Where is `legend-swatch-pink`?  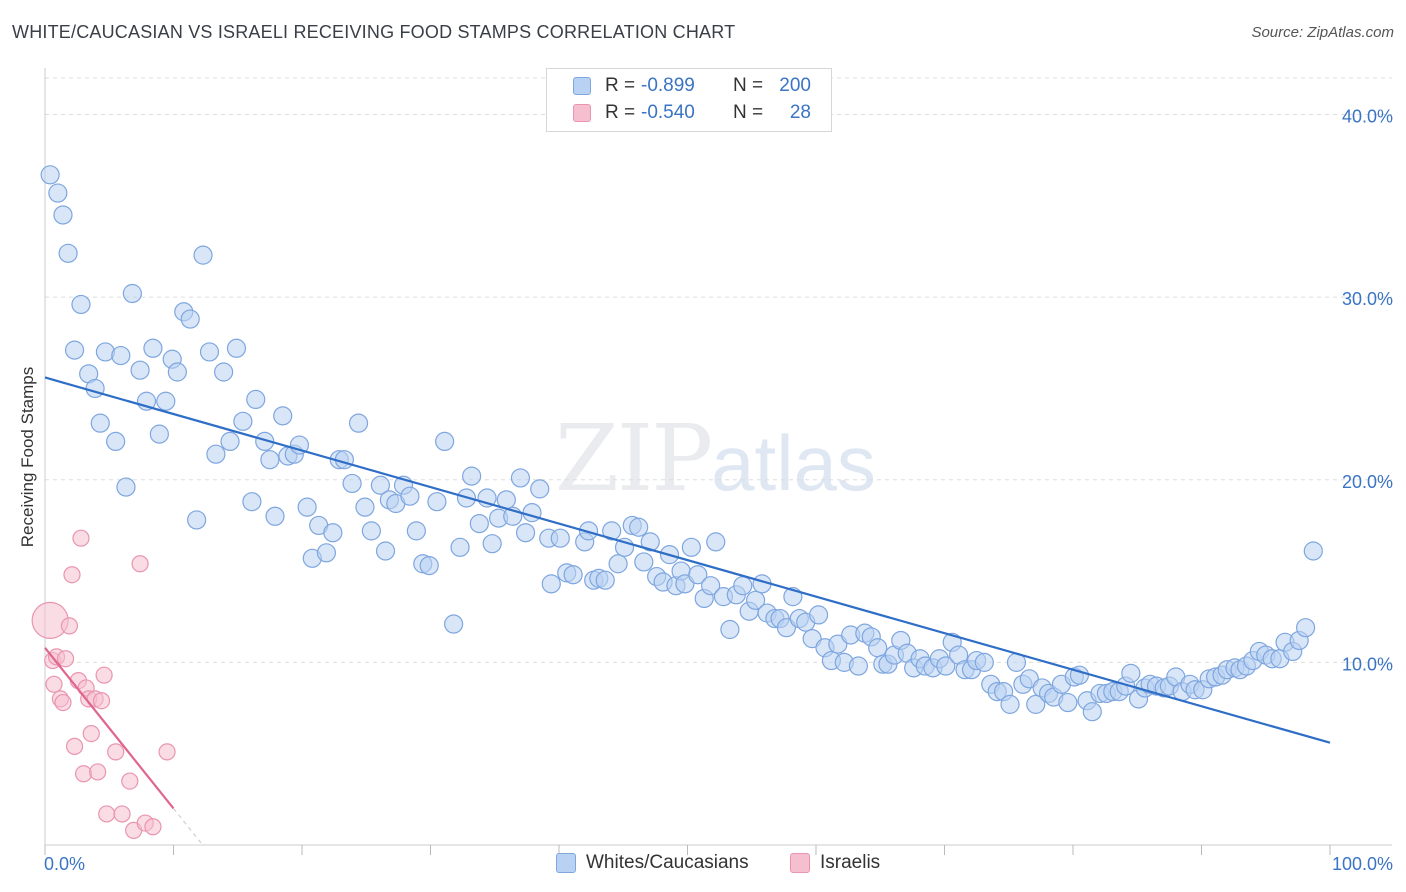 legend-swatch-pink is located at coordinates (582, 113).